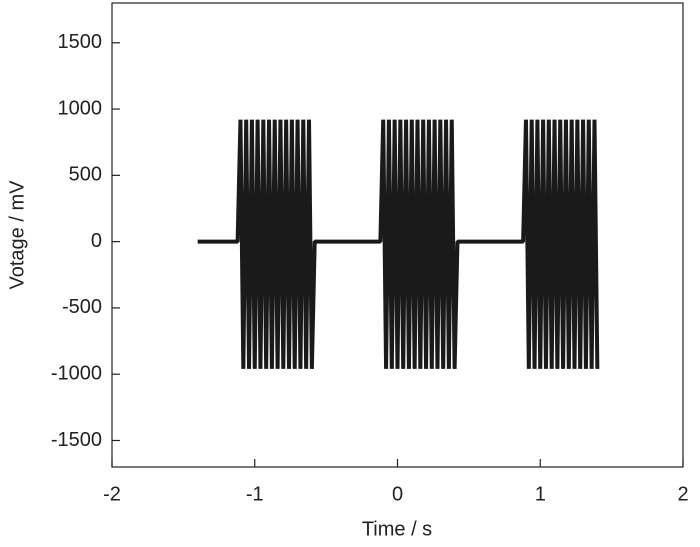 The height and width of the screenshot is (547, 700). What do you see at coordinates (96, 241) in the screenshot?
I see `y-tick-label: 0` at bounding box center [96, 241].